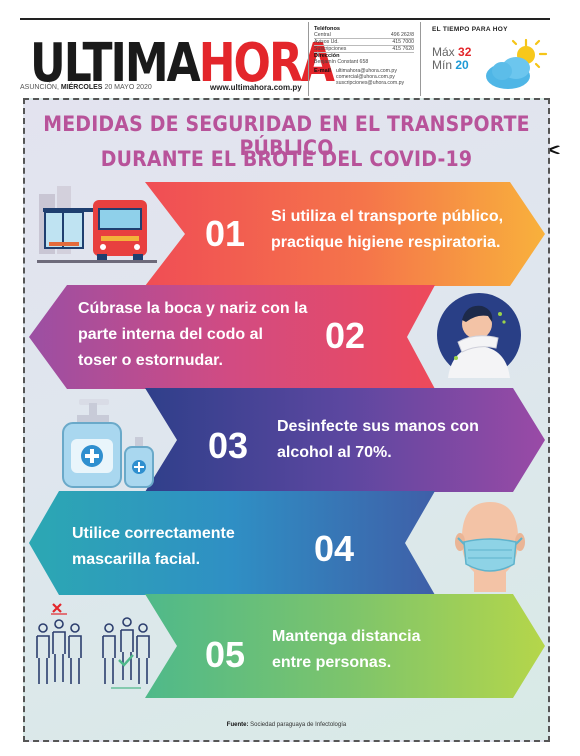  I want to click on phone-label: Avisos Ud., so click(326, 42).